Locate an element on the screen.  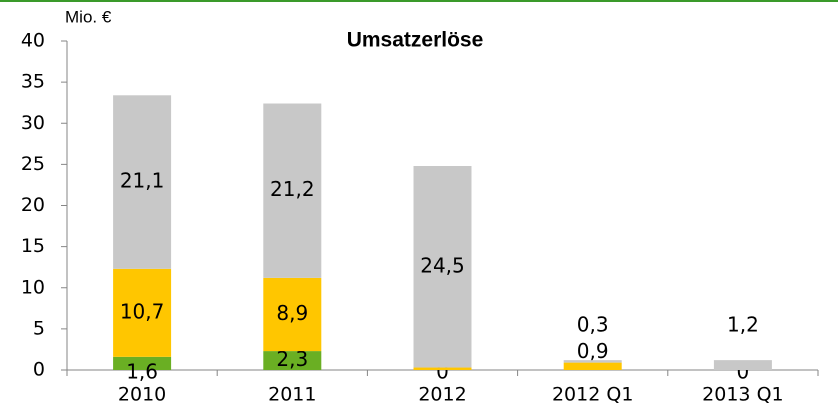
y-tick-label: 30 is located at coordinates (33, 123).